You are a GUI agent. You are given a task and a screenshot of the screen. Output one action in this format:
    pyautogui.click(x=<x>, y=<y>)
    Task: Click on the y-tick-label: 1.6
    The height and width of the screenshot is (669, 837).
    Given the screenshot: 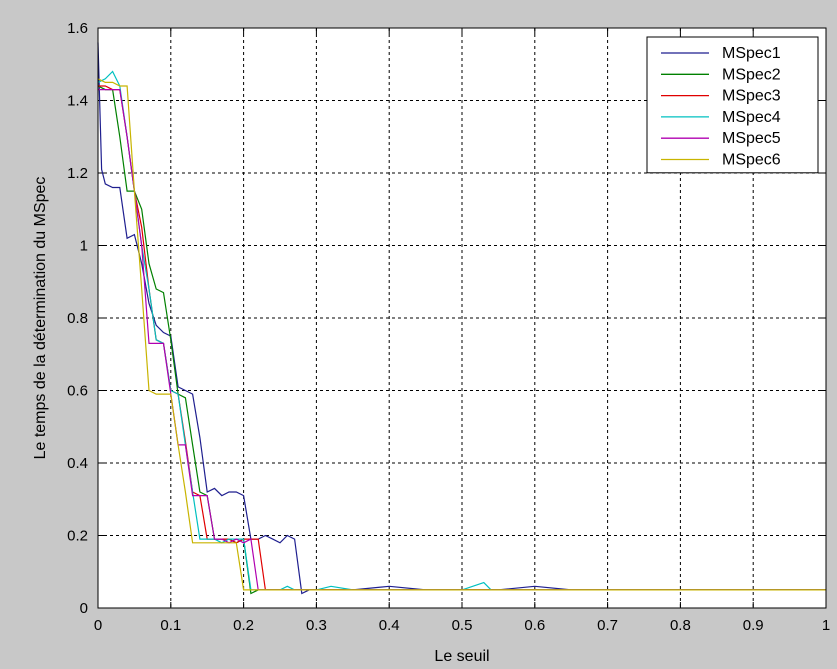 What is the action you would take?
    pyautogui.click(x=77, y=28)
    